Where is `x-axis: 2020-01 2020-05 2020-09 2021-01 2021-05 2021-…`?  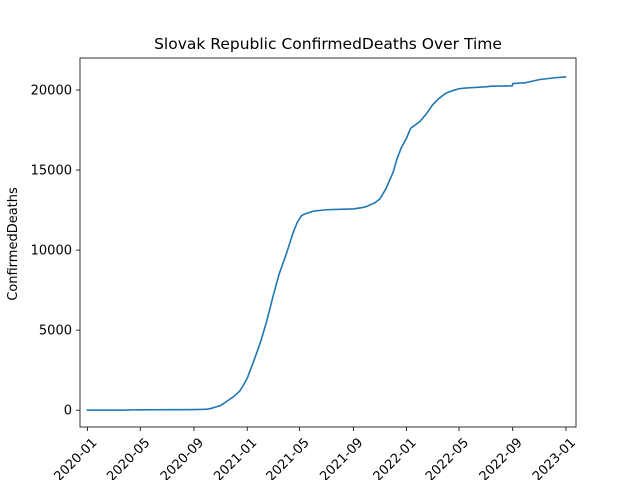 x-axis: 2020-01 2020-05 2020-09 2021-01 2021-05 2021-… is located at coordinates (315, 453).